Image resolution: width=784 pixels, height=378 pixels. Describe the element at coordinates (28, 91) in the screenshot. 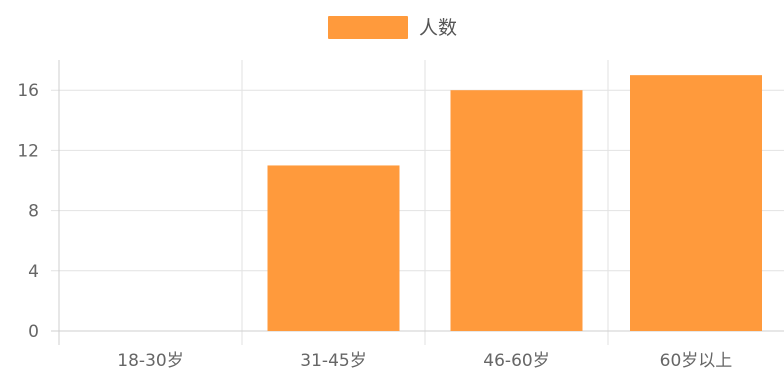

I see `y-tick-label: 16` at that location.